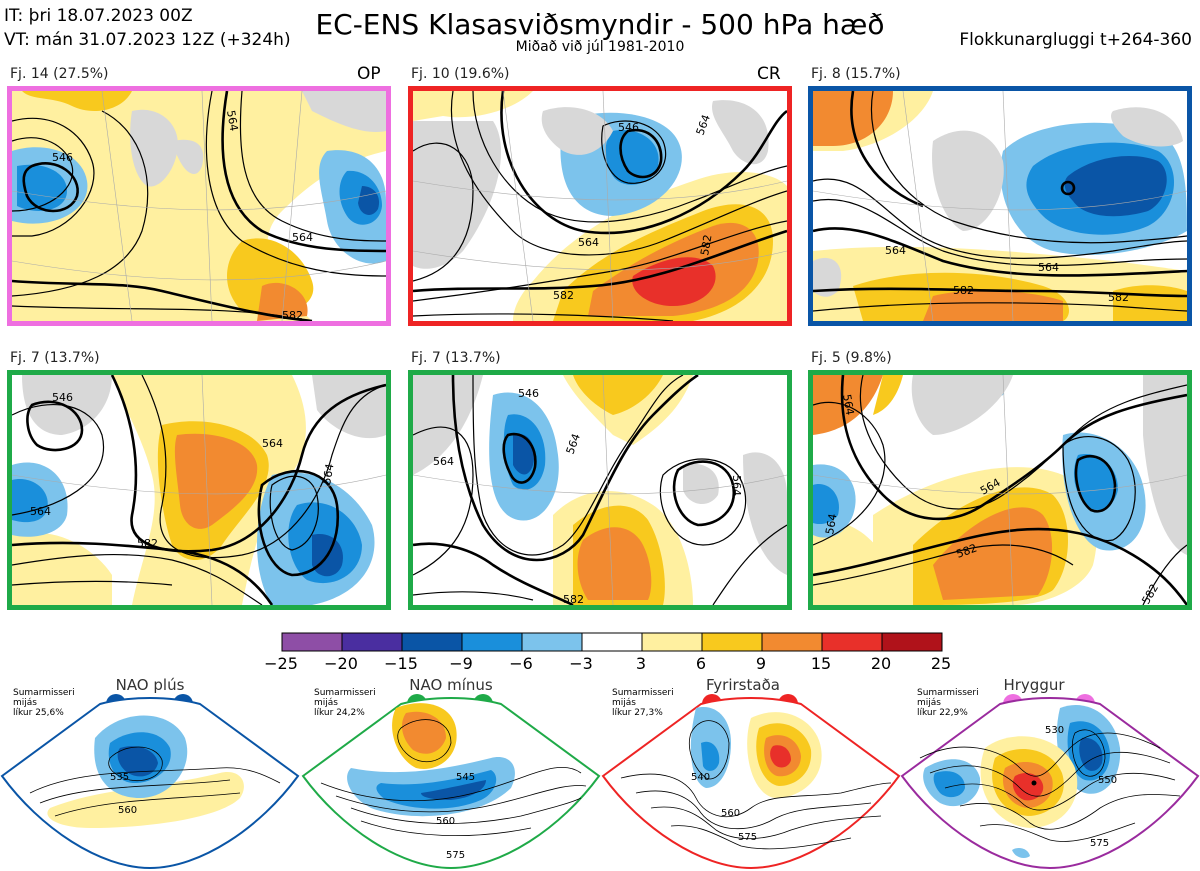  Describe the element at coordinates (369, 74) in the screenshot. I see `panel-1-tag: OP` at that location.